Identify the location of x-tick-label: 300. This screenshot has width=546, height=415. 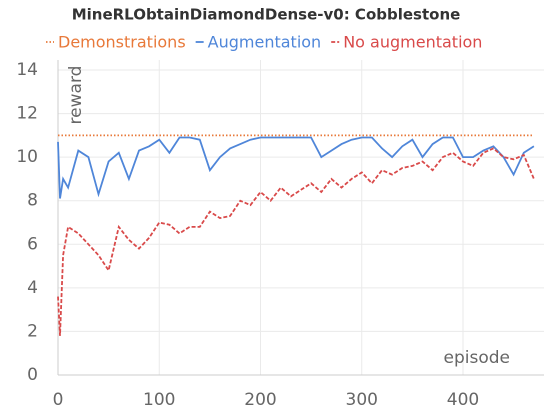
(362, 400).